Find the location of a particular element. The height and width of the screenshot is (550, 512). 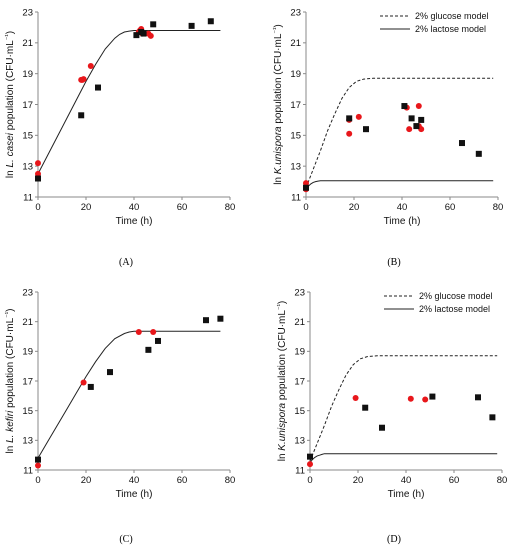

y-tick-label: 13 is located at coordinates (299, 441).